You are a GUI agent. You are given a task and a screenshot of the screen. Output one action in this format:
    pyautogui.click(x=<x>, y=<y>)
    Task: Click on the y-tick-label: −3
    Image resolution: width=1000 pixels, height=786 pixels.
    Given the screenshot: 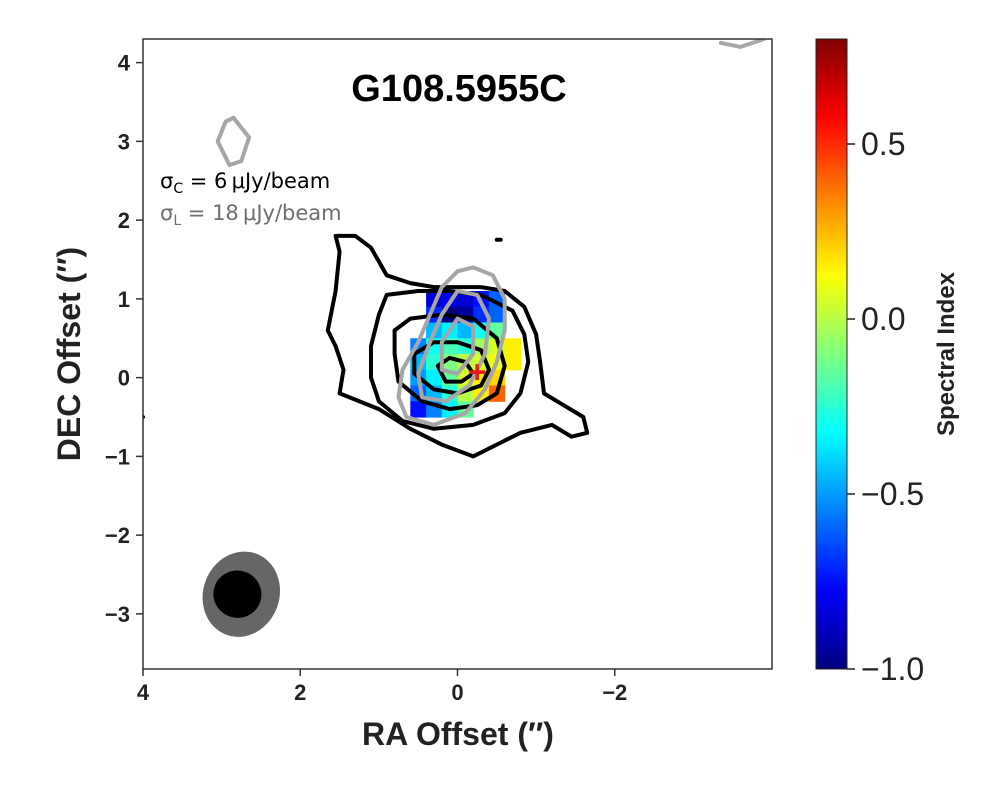 What is the action you would take?
    pyautogui.click(x=117, y=614)
    